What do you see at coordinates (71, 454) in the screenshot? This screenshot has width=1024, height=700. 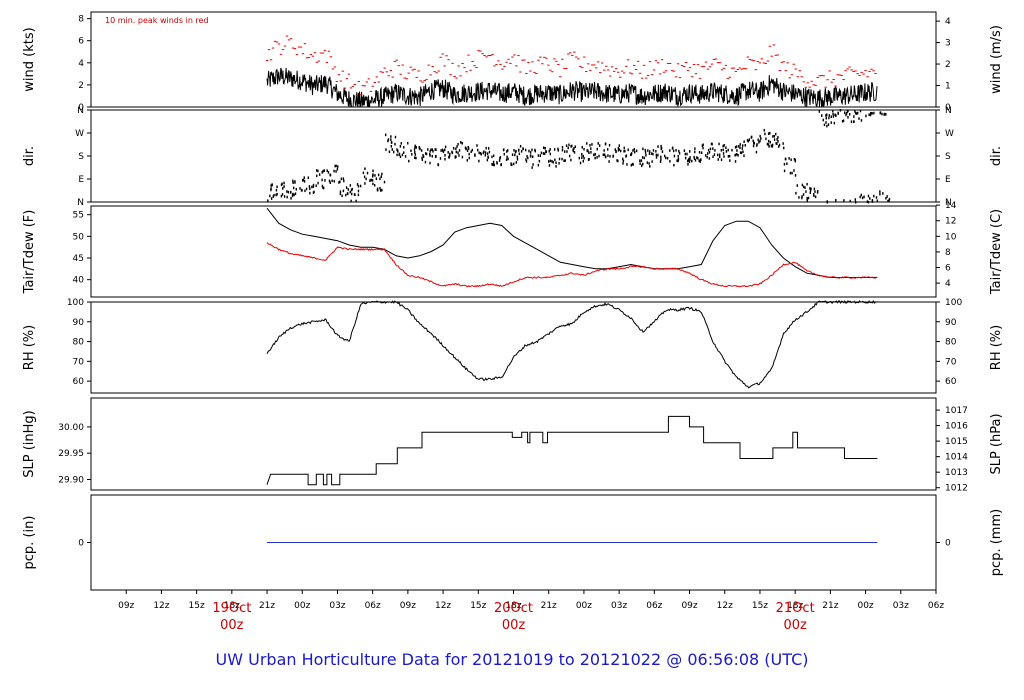 I see `slp-left-tick-label: 29.95` at bounding box center [71, 454].